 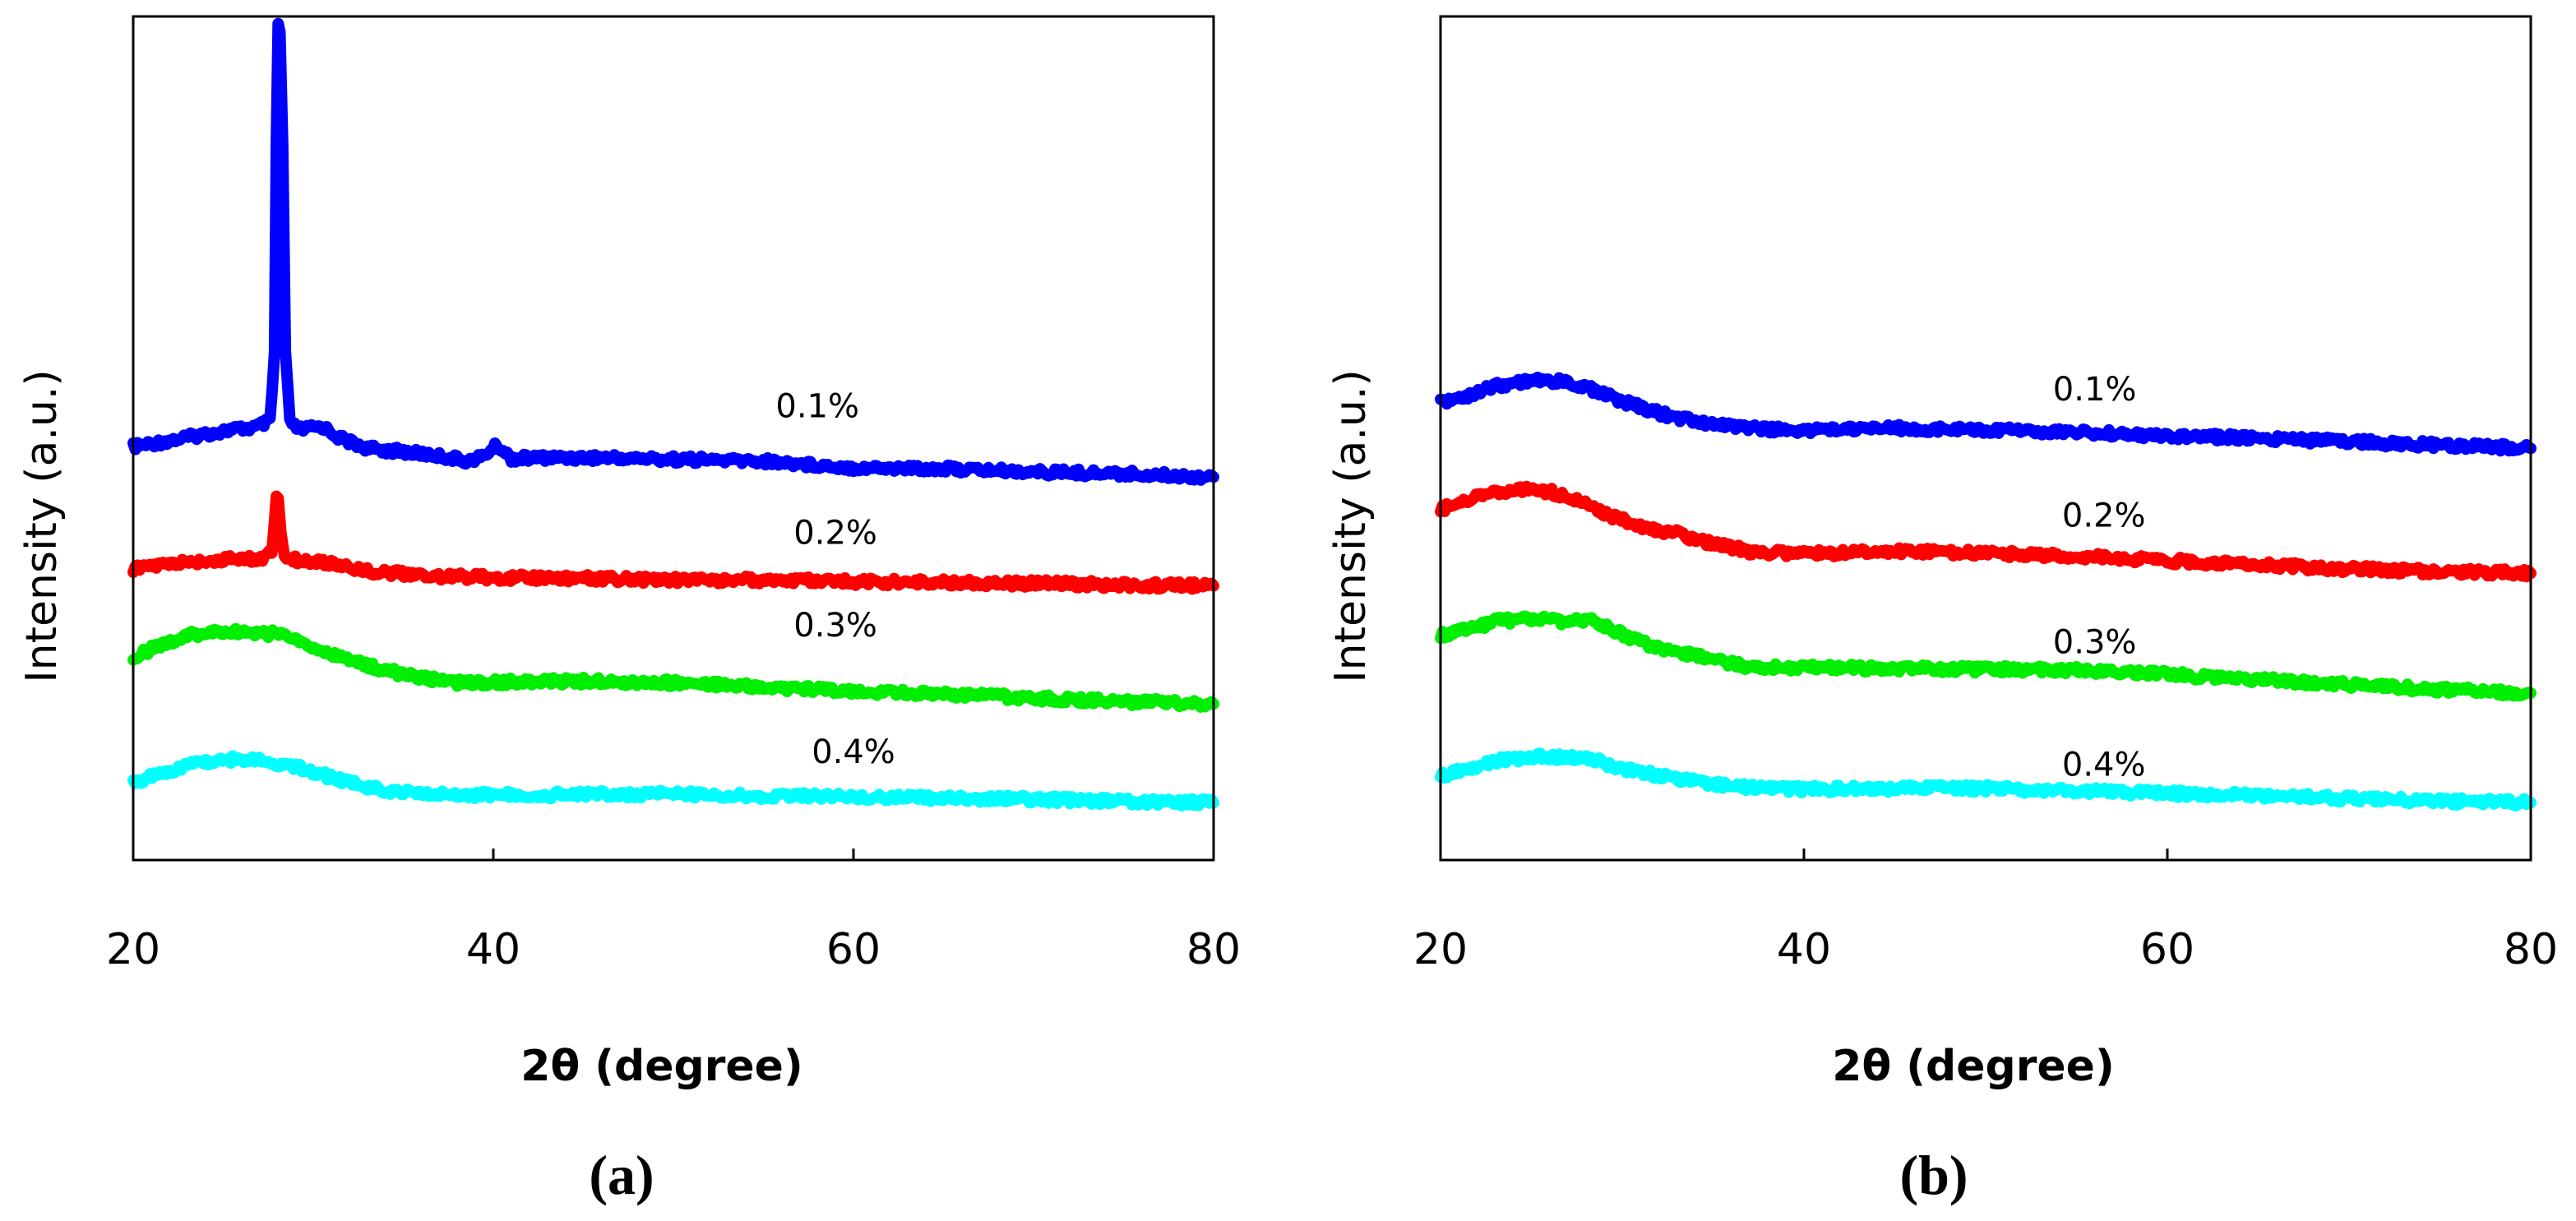 I want to click on panel-b-label: (b), so click(x=1933, y=1175).